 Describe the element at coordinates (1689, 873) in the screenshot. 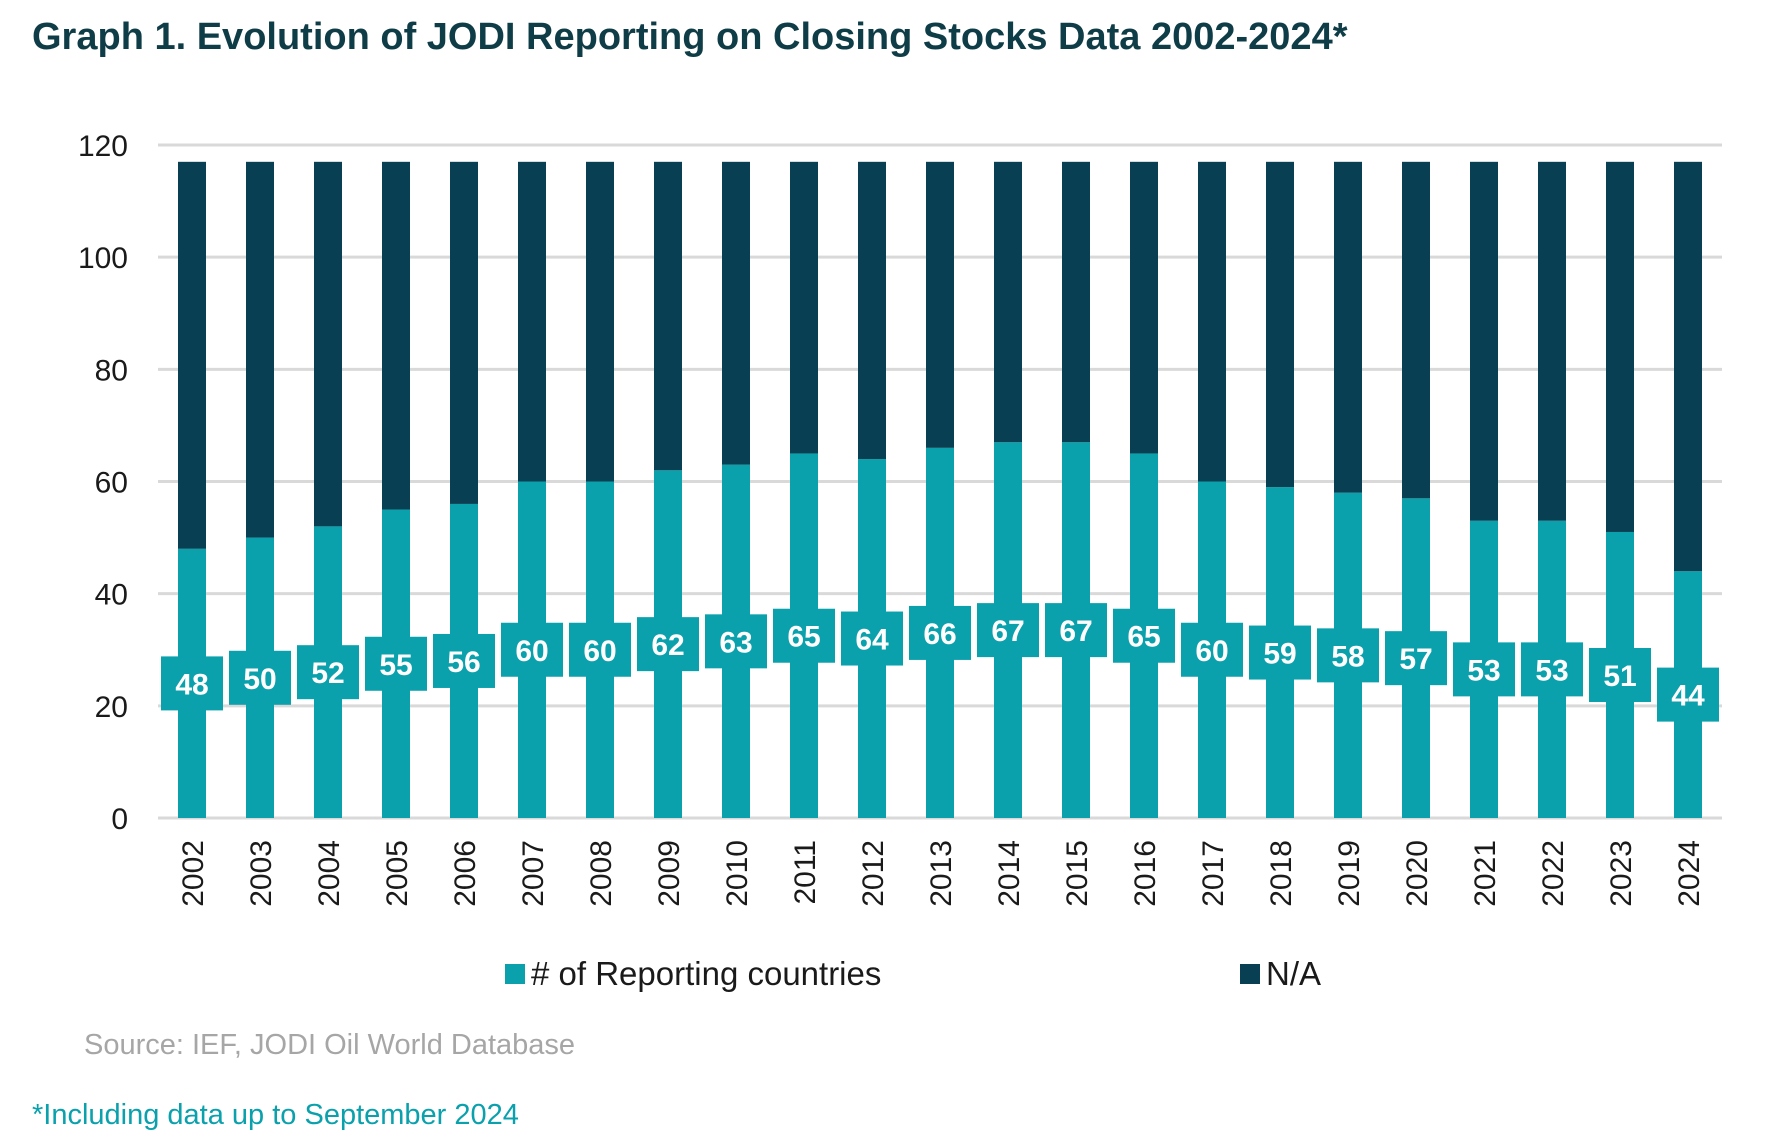

I see `x-tick-label: 2024` at that location.